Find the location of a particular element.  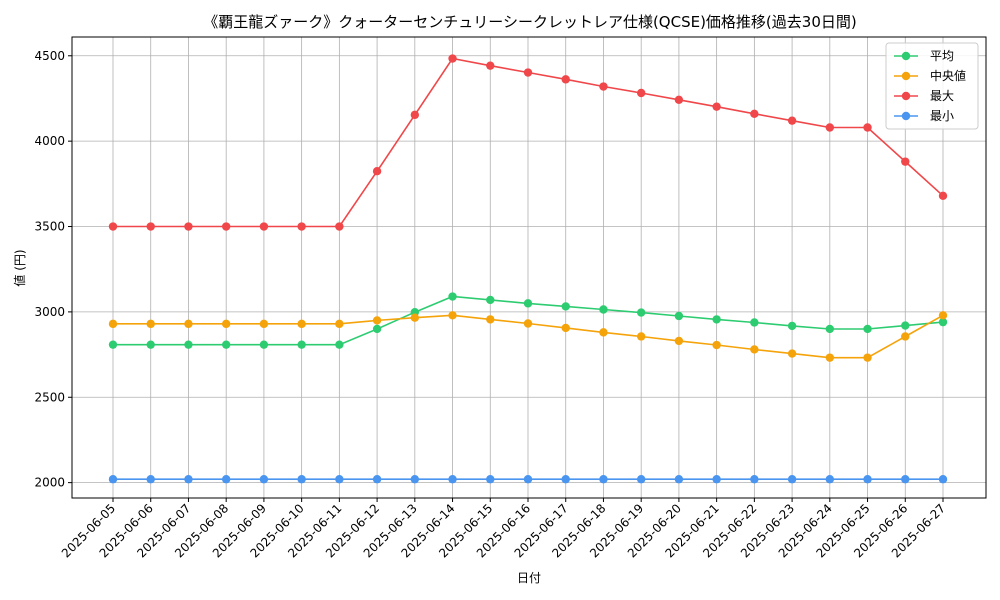

y-tick-label: 4000 is located at coordinates (49, 141).